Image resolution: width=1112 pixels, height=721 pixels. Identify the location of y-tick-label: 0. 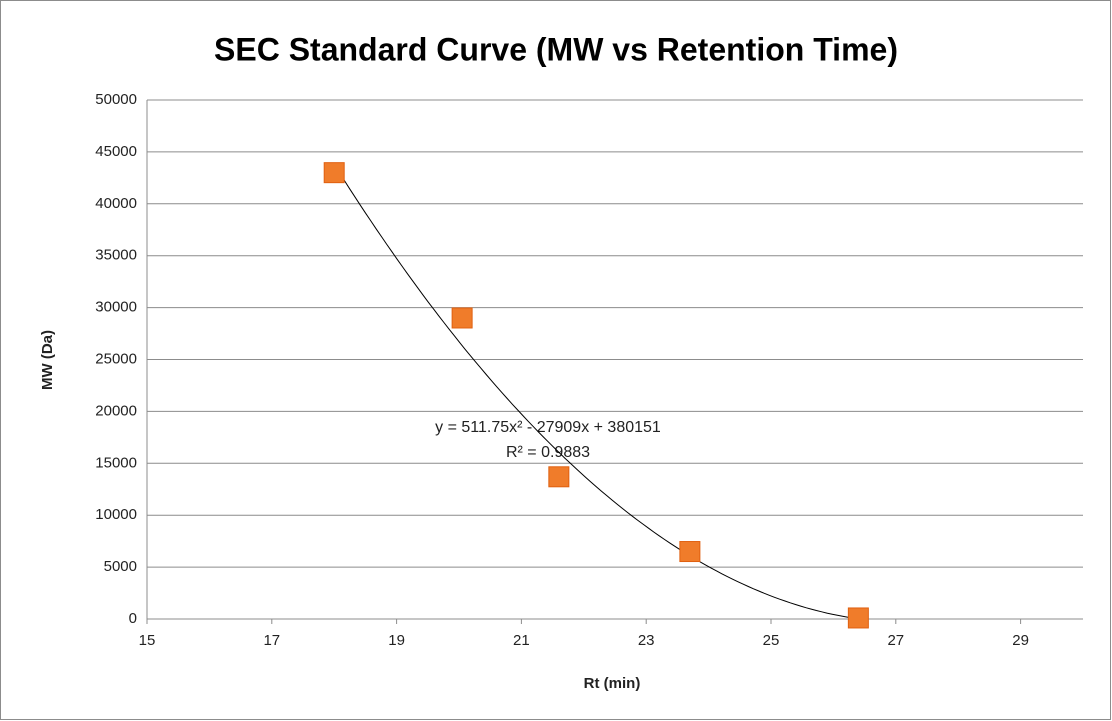
(133, 618).